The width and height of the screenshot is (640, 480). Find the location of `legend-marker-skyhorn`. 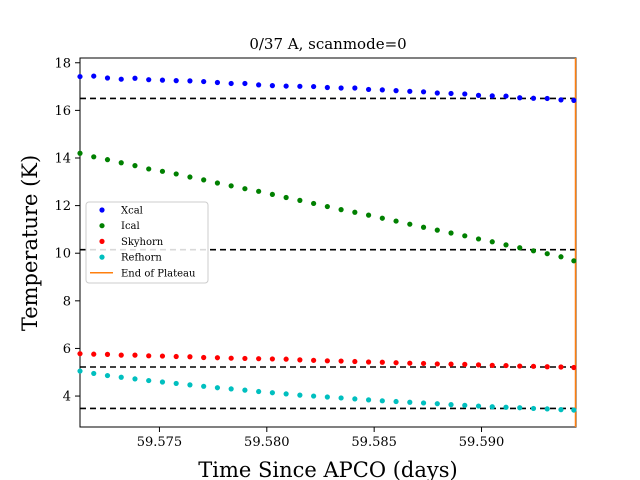

legend-marker-skyhorn is located at coordinates (102, 241).